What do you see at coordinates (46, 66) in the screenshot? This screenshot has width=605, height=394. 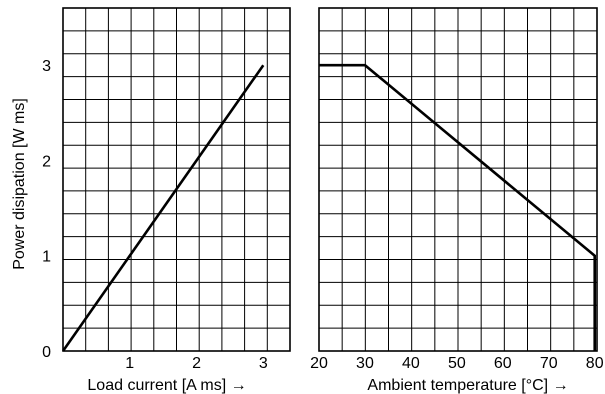 I see `left-chart-y-tick-label: 3` at bounding box center [46, 66].